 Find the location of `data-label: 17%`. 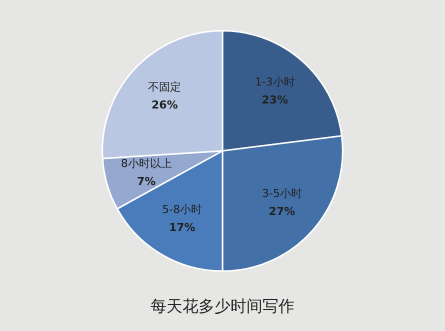

data-label: 17% is located at coordinates (182, 227).